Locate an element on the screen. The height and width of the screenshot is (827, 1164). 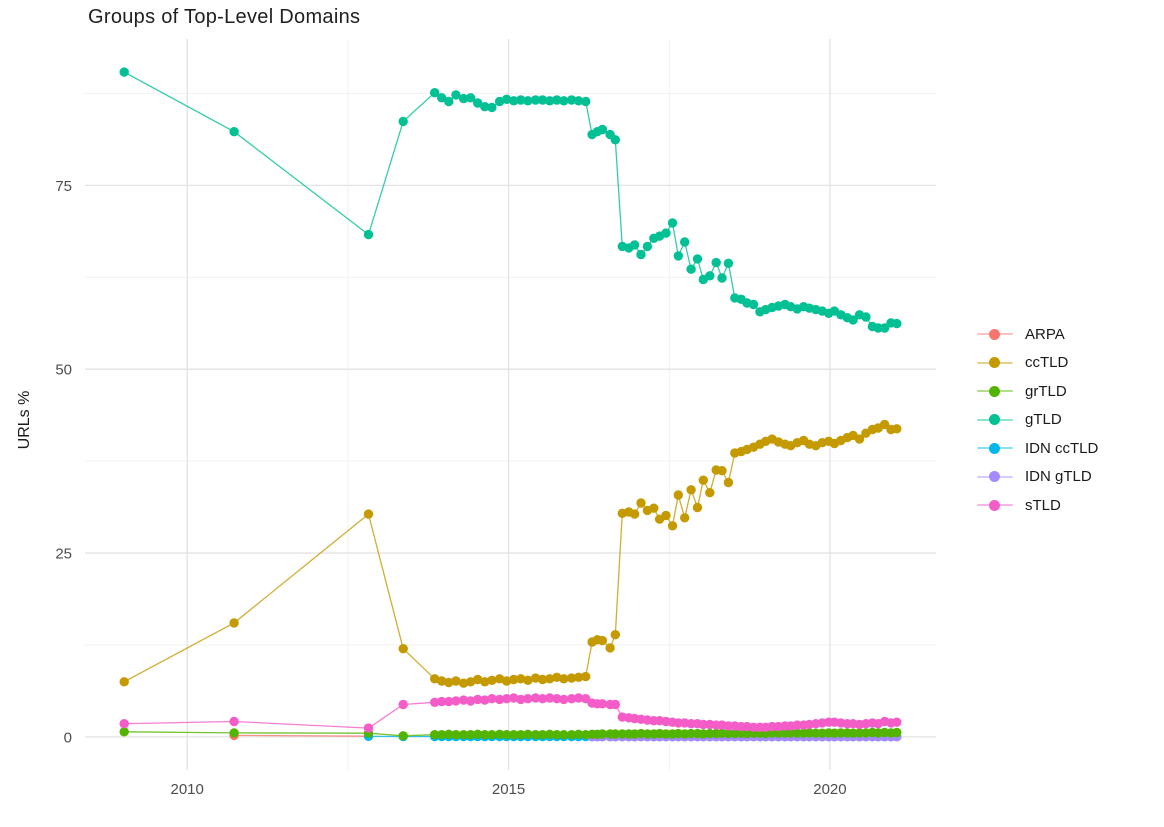
legend-item-grtld: grTLD is located at coordinates (1036, 391).